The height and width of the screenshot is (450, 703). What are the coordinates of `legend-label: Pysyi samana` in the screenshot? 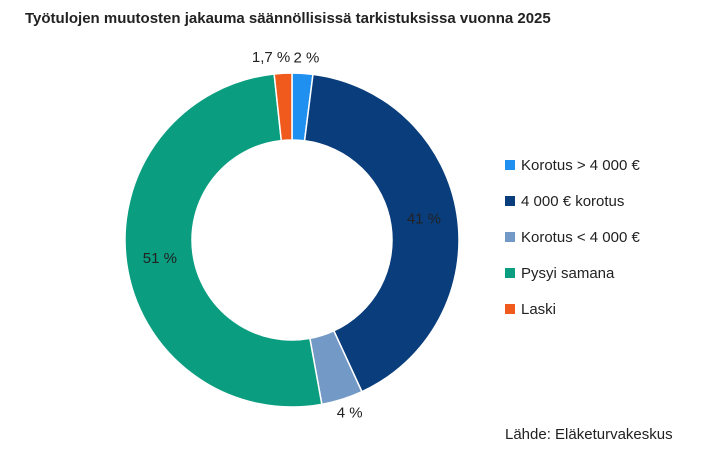 It's located at (568, 273).